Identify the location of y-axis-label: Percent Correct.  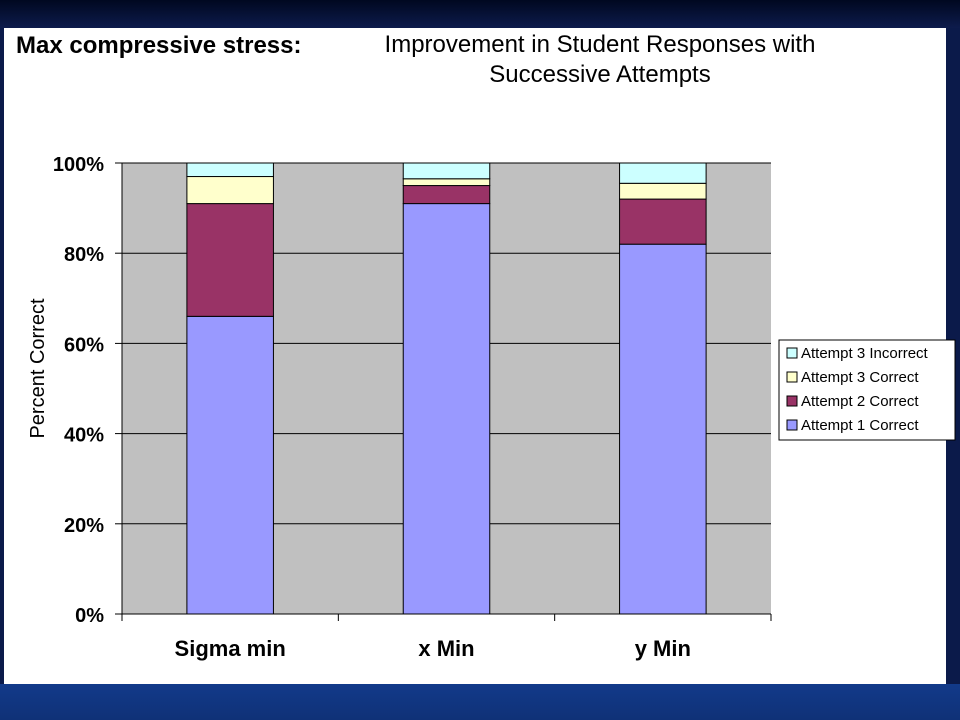
(38, 368).